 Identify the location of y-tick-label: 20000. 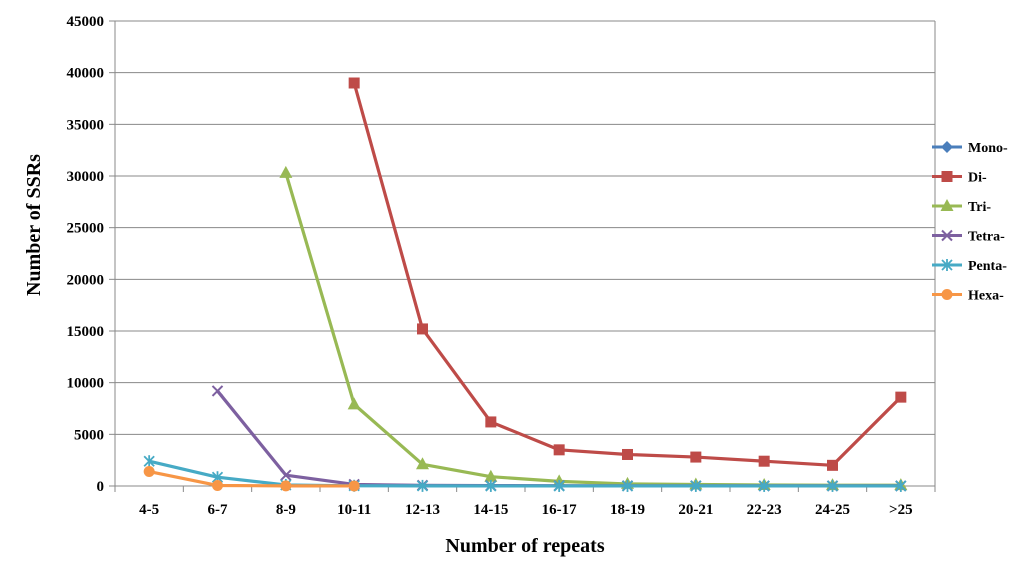
(86, 280).